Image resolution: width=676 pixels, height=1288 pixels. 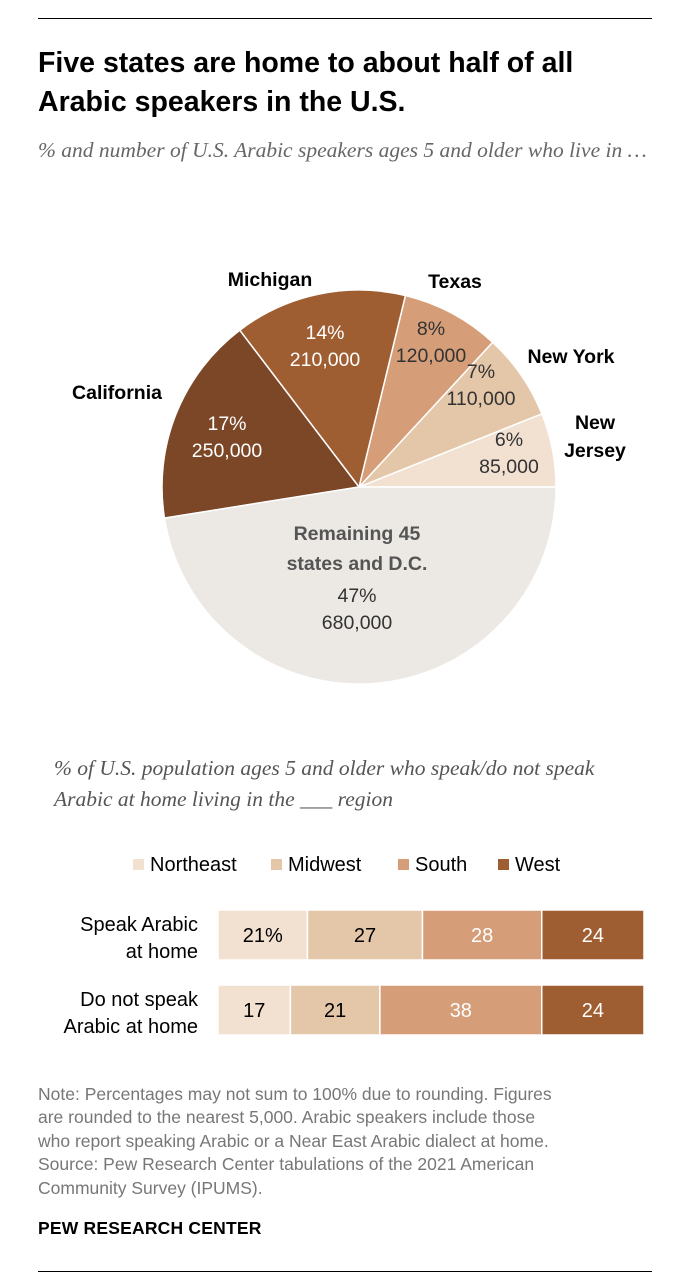 I want to click on pie-number-label-new-york: 110,000, so click(x=480, y=399).